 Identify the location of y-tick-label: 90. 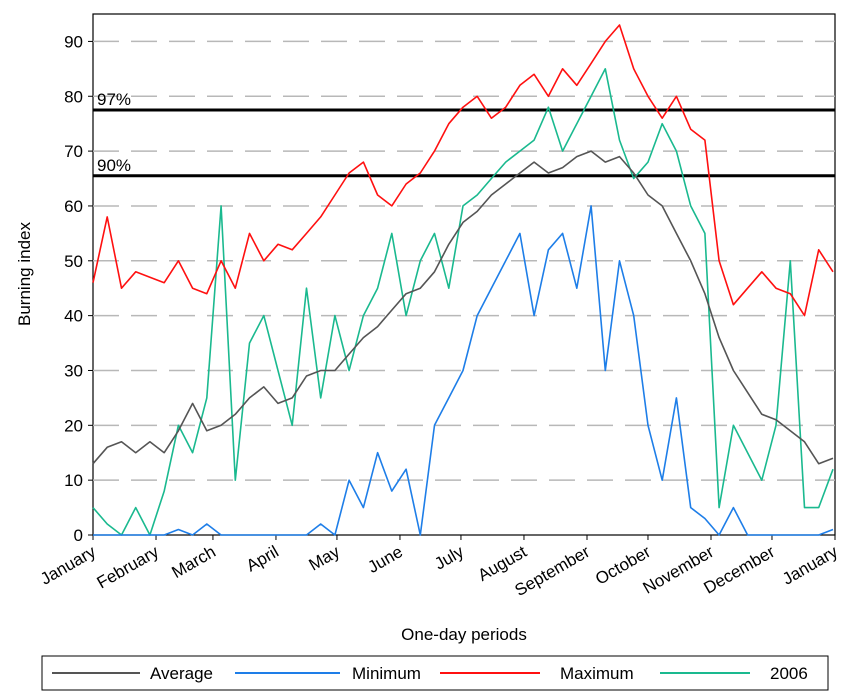
(73, 41).